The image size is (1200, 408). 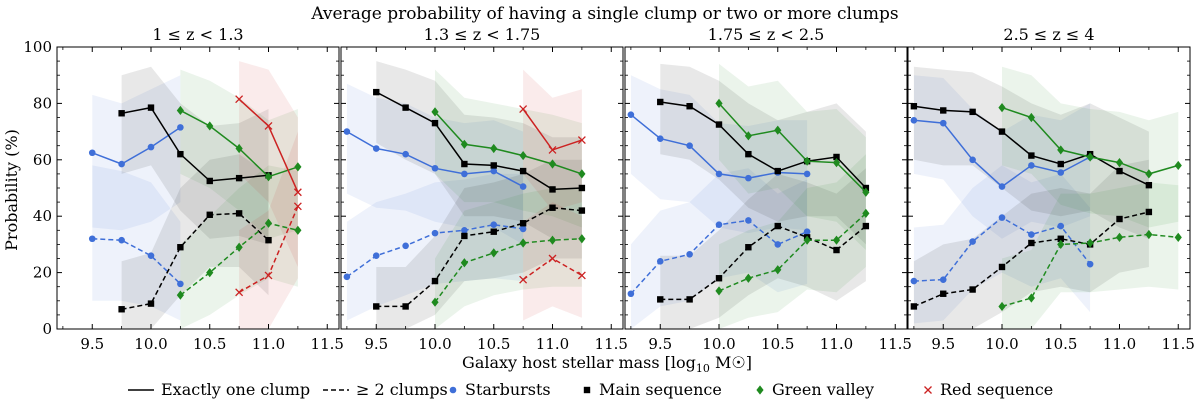 I want to click on x-tick-label: 10.5, so click(x=209, y=344).